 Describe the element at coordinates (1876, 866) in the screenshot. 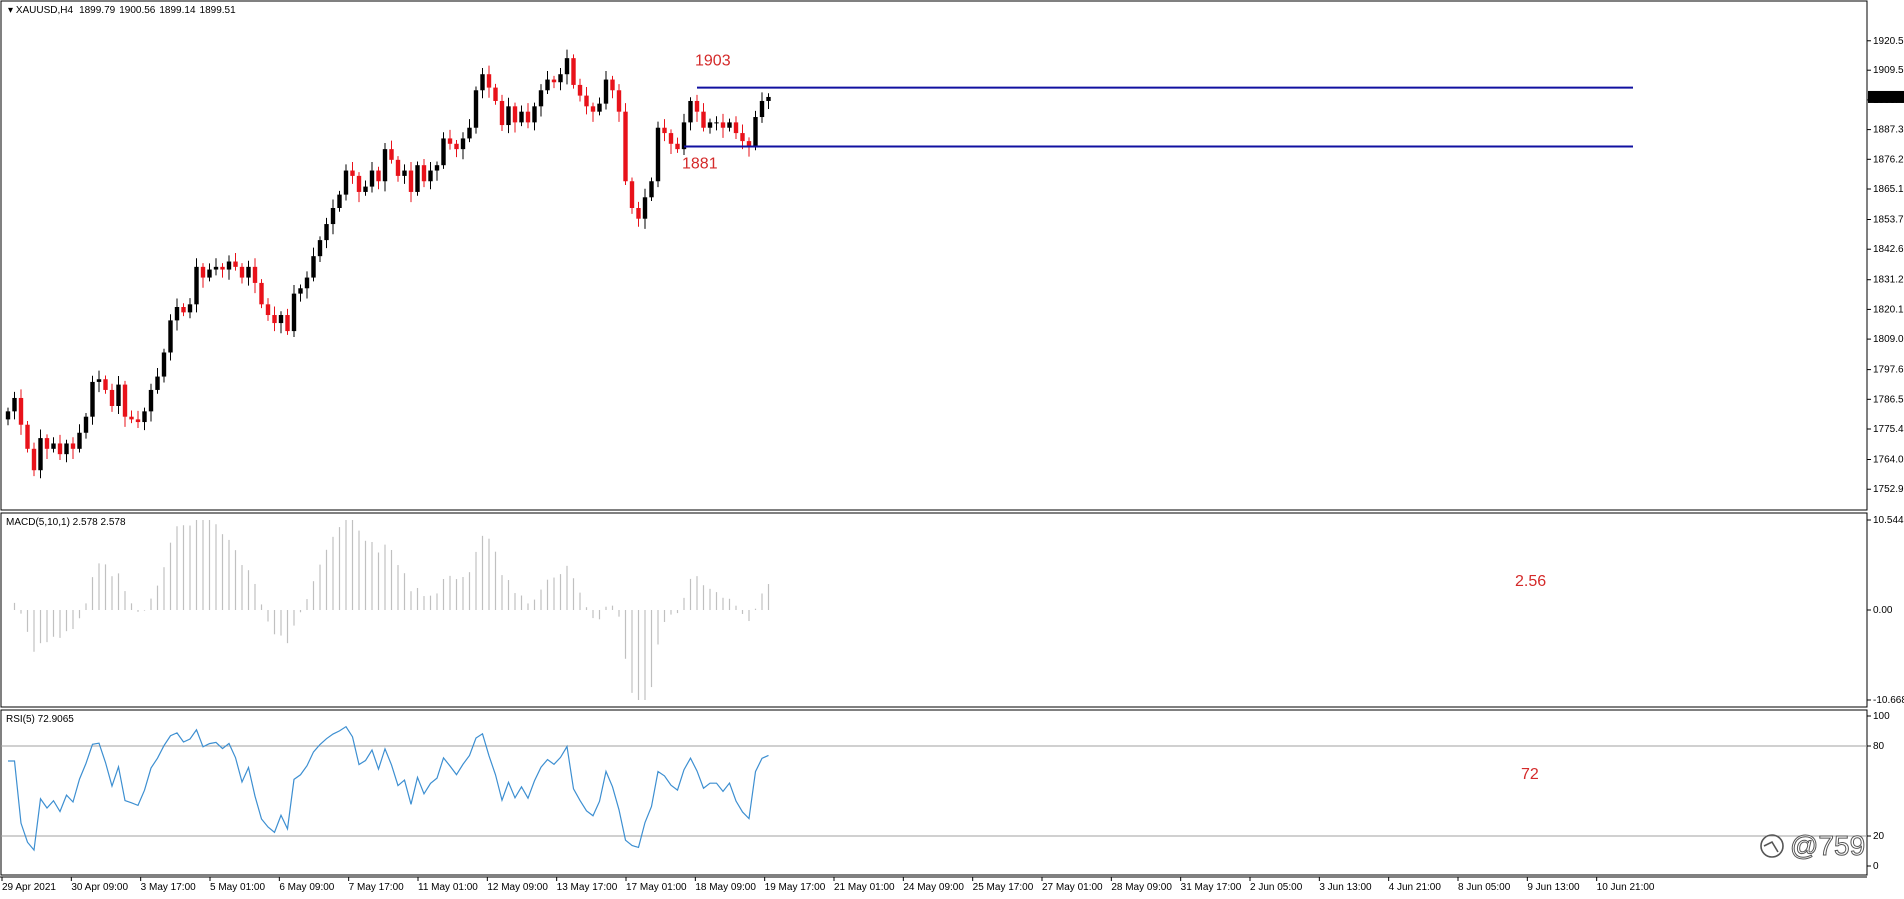

I see `rsi-tick-label: 0` at that location.